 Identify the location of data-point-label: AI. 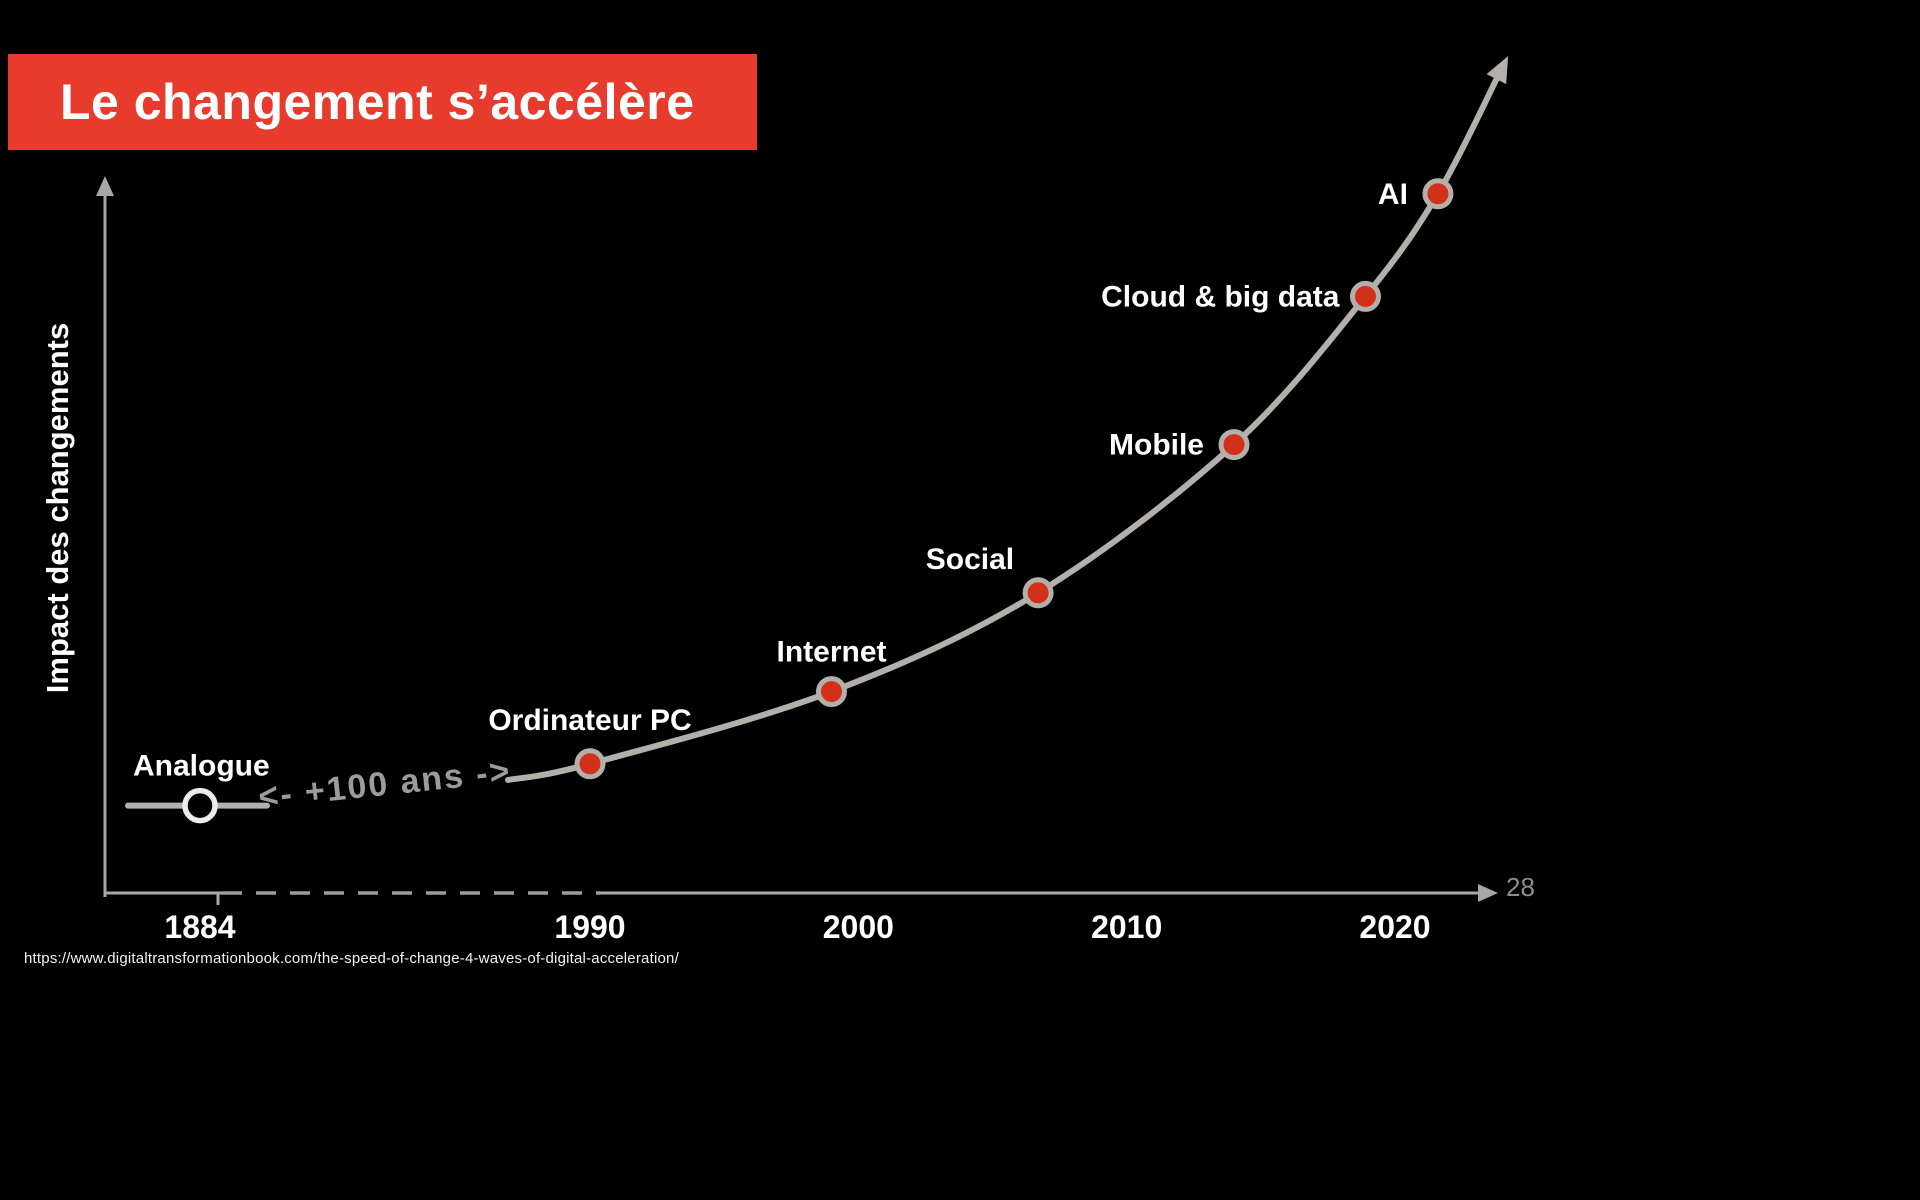
(1393, 194).